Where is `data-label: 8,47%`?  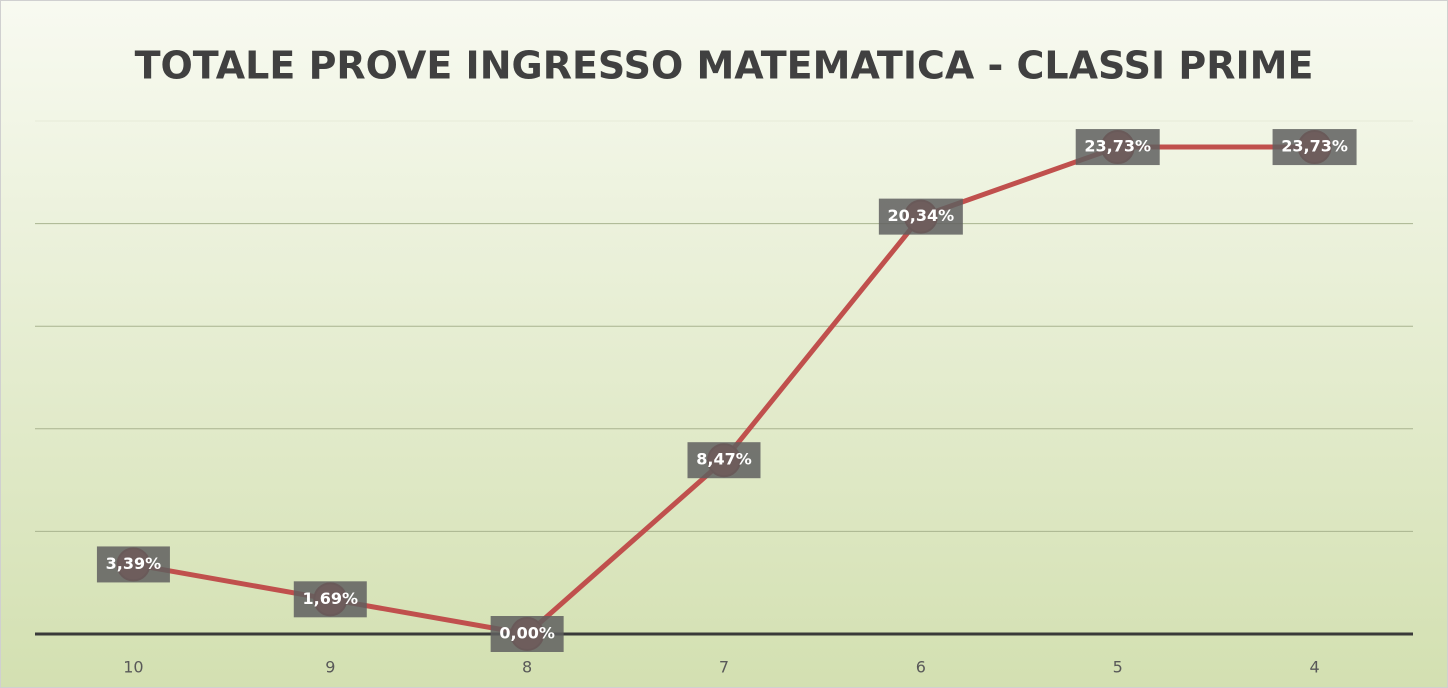
data-label: 8,47% is located at coordinates (724, 459).